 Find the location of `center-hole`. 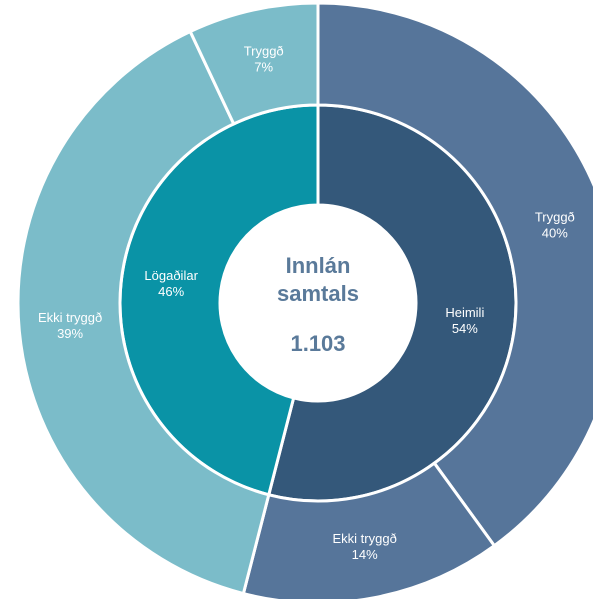

center-hole is located at coordinates (318, 303).